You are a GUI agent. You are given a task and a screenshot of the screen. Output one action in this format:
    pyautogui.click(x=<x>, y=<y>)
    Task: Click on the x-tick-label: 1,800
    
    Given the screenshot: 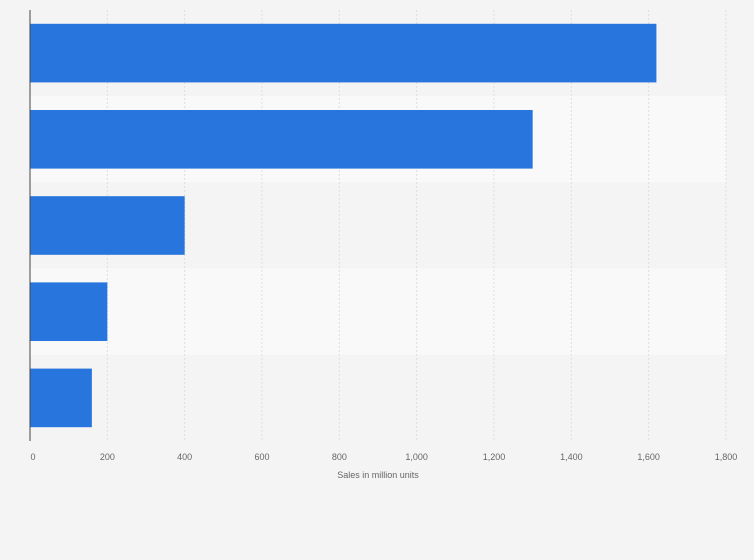 What is the action you would take?
    pyautogui.click(x=726, y=457)
    